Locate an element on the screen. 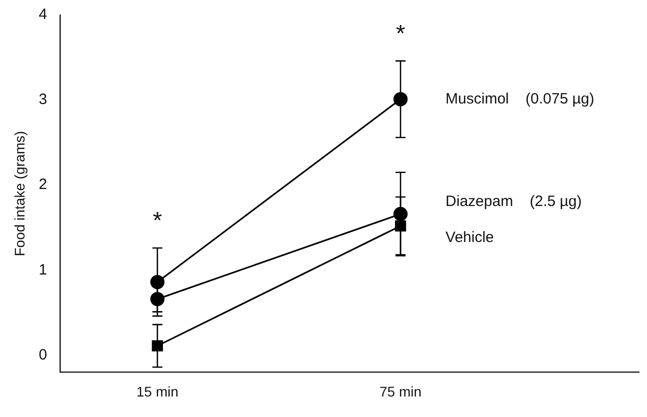 The width and height of the screenshot is (647, 417). y-axis-title: Food intake (grams) is located at coordinates (19, 193).